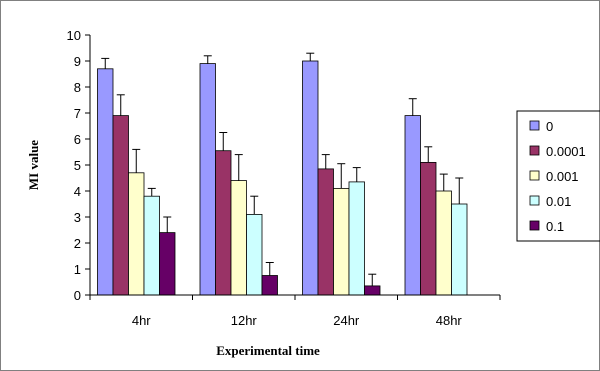 This screenshot has width=600, height=371. What do you see at coordinates (244, 320) in the screenshot?
I see `x-tick-label: 12hr` at bounding box center [244, 320].